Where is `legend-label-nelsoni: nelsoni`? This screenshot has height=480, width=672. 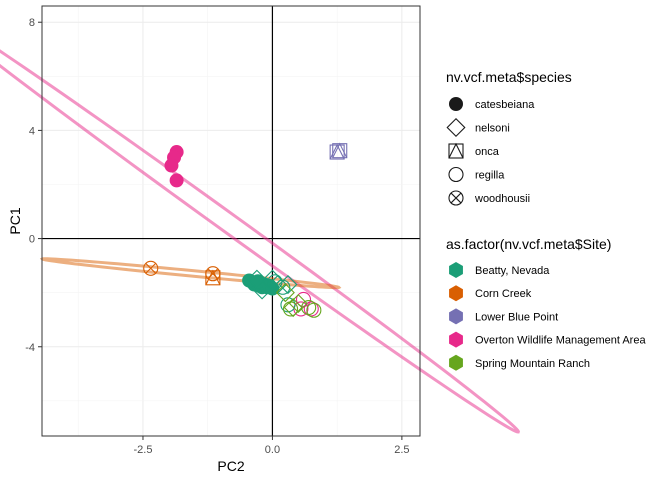
legend-label-nelsoni: nelsoni is located at coordinates (492, 129).